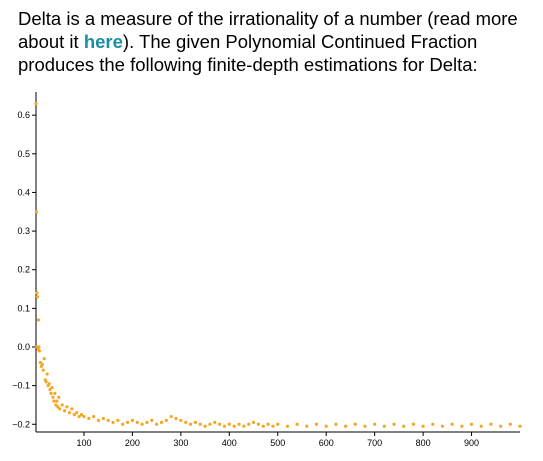 This screenshot has height=461, width=543. Describe the element at coordinates (23, 270) in the screenshot. I see `y-tick-label: 0.2` at that location.